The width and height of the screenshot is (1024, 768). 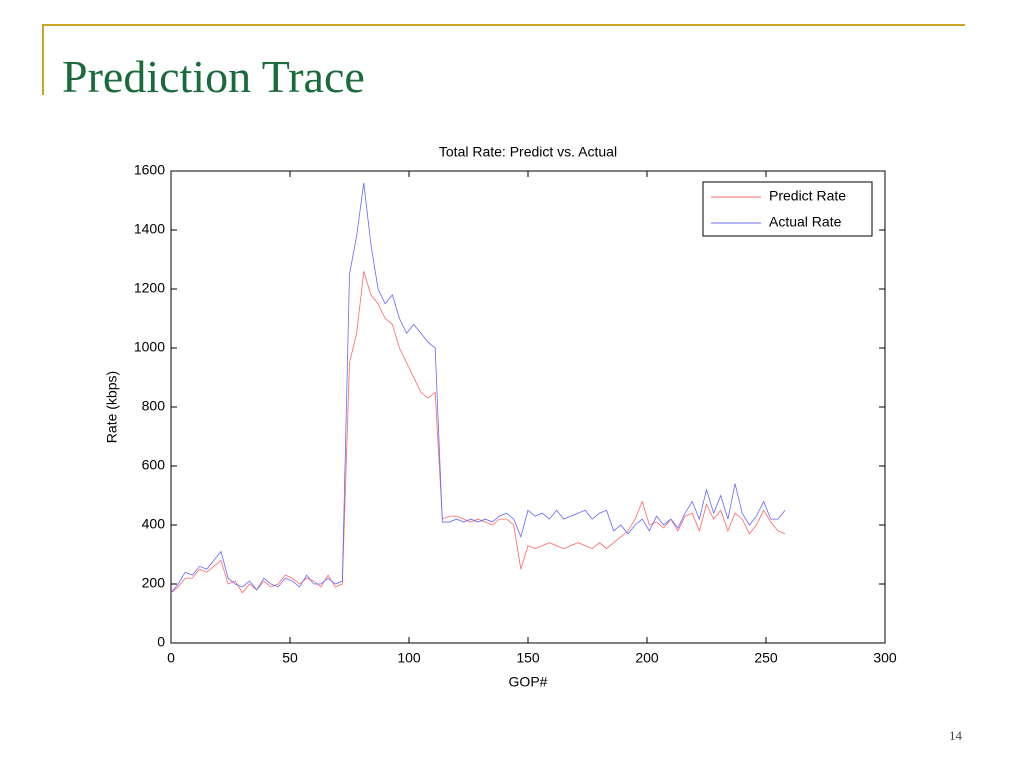 What do you see at coordinates (112, 407) in the screenshot?
I see `y-axis-label: Rate (kbps)` at bounding box center [112, 407].